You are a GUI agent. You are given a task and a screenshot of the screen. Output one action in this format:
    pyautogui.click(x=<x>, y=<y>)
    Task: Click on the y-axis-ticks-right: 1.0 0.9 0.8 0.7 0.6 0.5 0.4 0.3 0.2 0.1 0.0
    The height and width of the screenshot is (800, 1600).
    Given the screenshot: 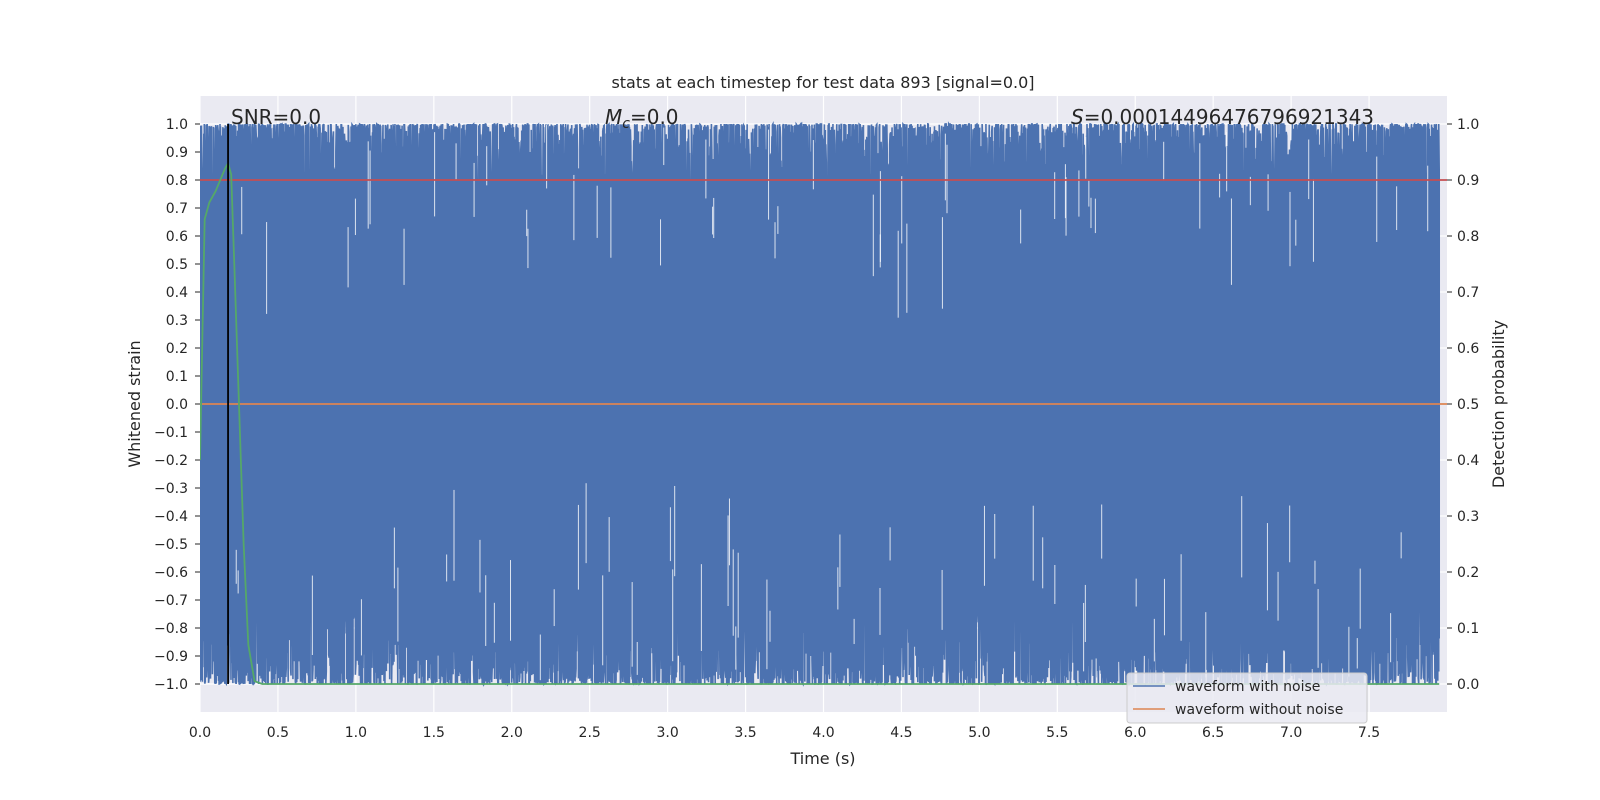 What is the action you would take?
    pyautogui.click(x=1463, y=405)
    